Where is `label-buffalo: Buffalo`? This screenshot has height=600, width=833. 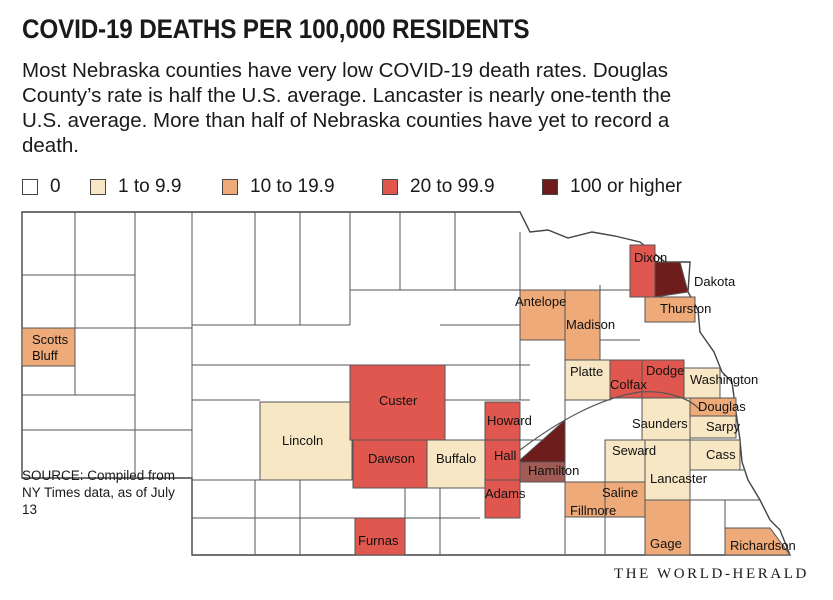 label-buffalo: Buffalo is located at coordinates (456, 458).